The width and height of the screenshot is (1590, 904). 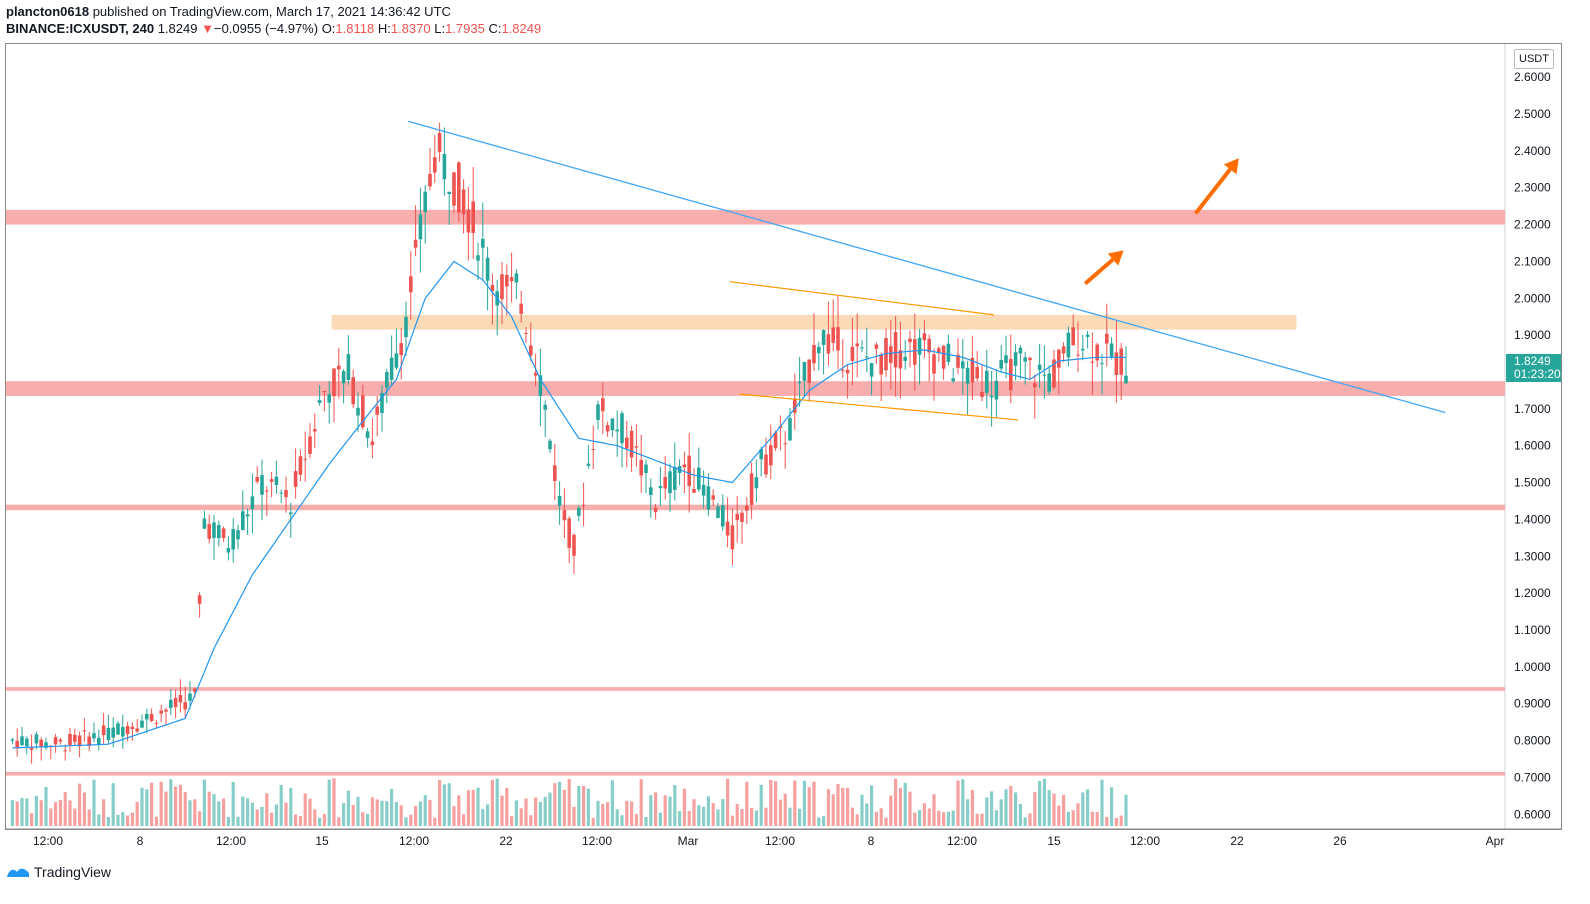 I want to click on currency-label: USDT, so click(x=1534, y=59).